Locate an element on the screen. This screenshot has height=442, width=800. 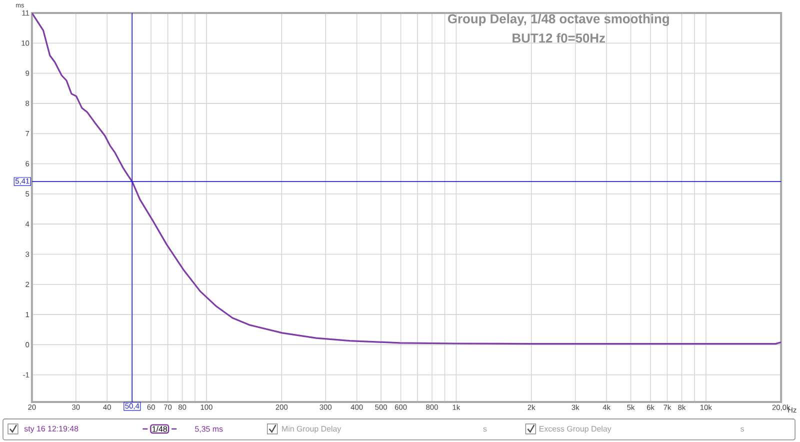
text: BUT12 f0=50Hz is located at coordinates (558, 38).